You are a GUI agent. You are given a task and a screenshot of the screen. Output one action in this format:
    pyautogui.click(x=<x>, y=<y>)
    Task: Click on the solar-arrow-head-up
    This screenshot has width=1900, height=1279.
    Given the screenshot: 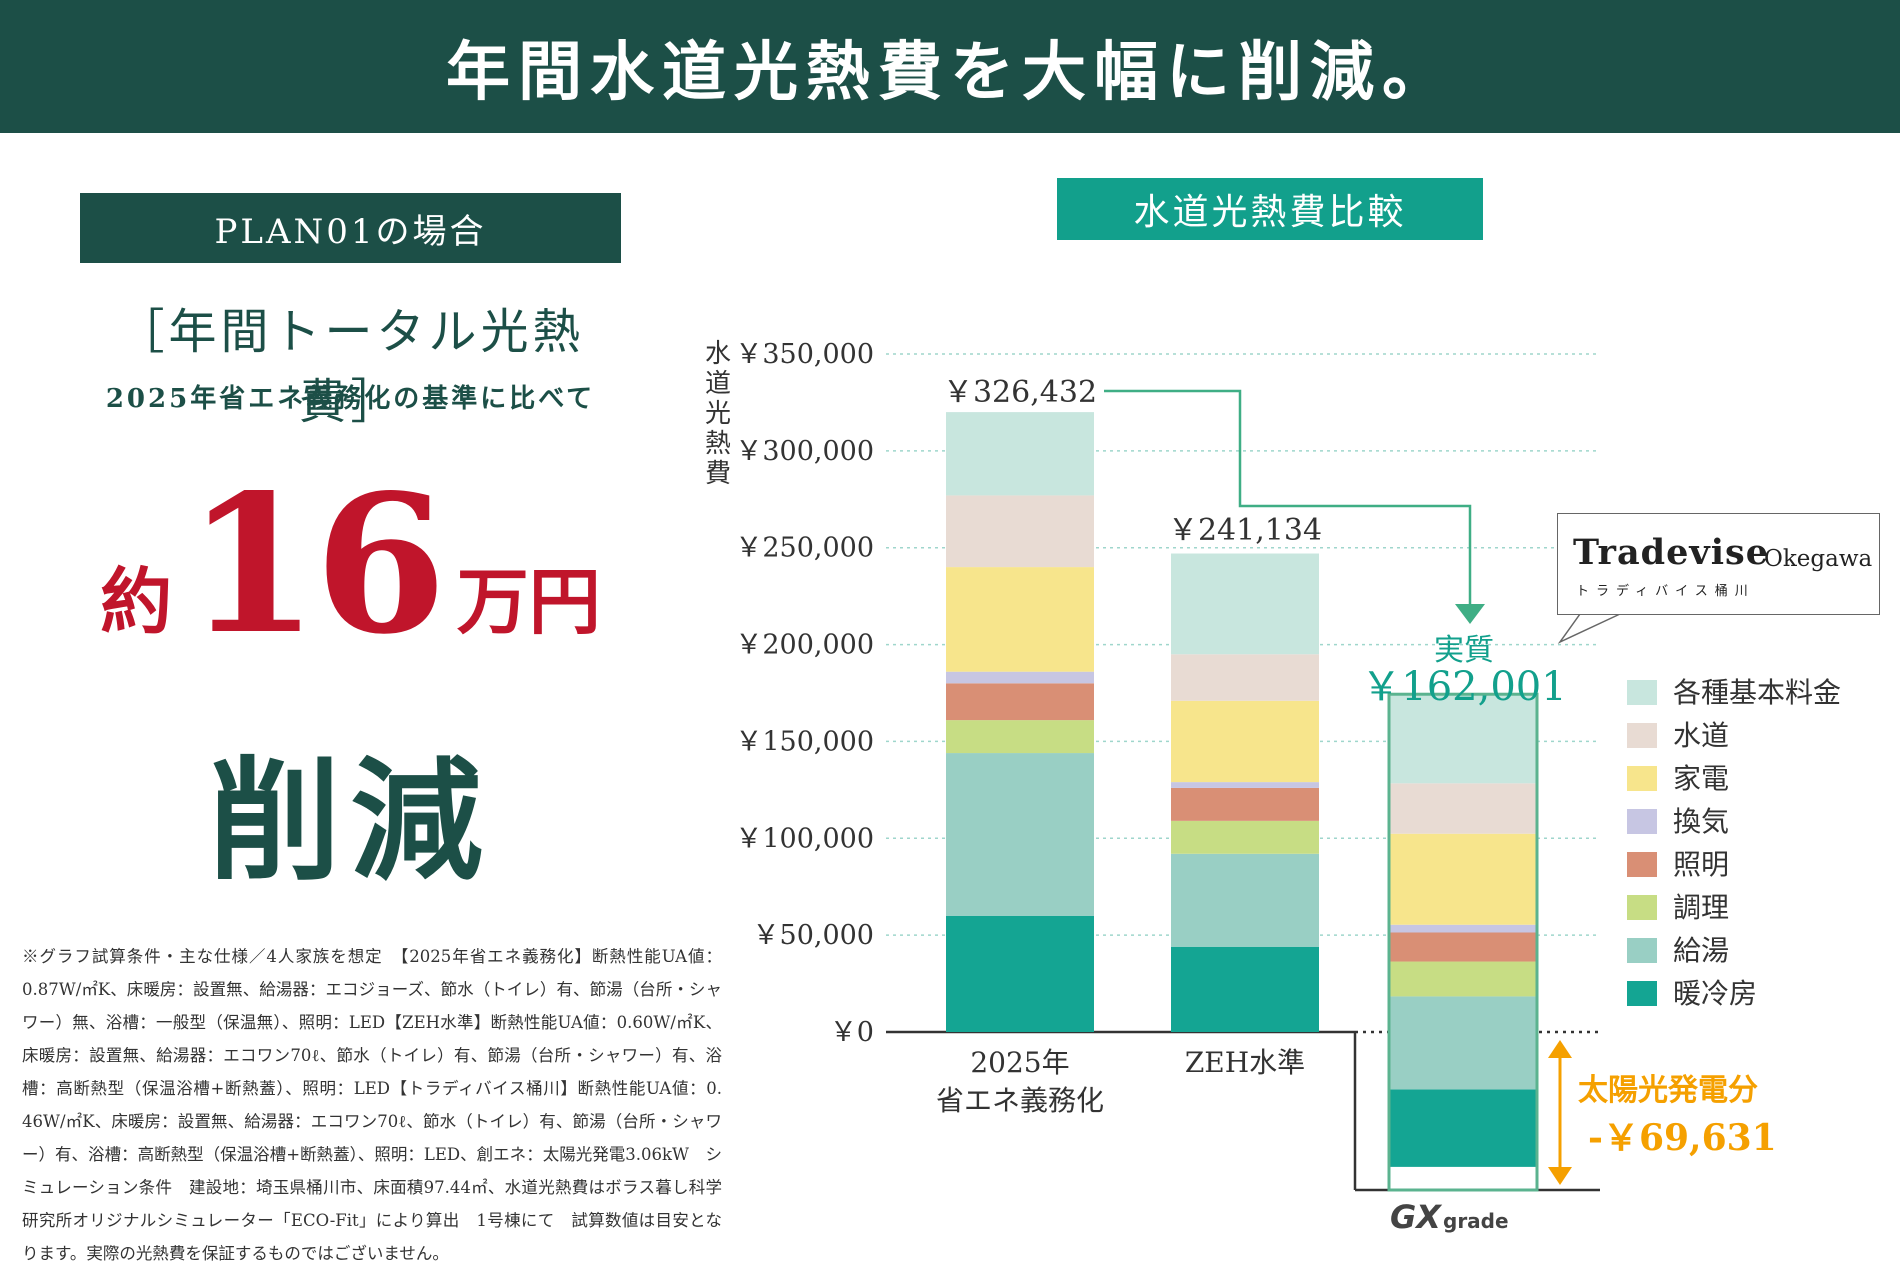 What is the action you would take?
    pyautogui.click(x=1560, y=1049)
    